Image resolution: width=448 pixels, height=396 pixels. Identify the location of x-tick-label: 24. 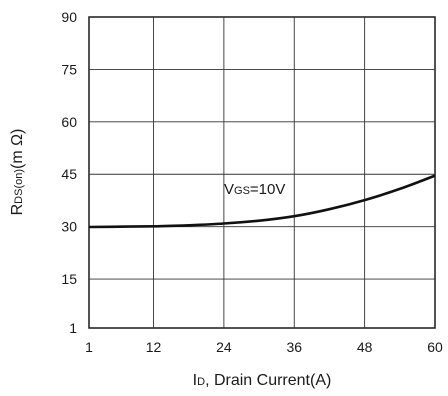
(224, 347).